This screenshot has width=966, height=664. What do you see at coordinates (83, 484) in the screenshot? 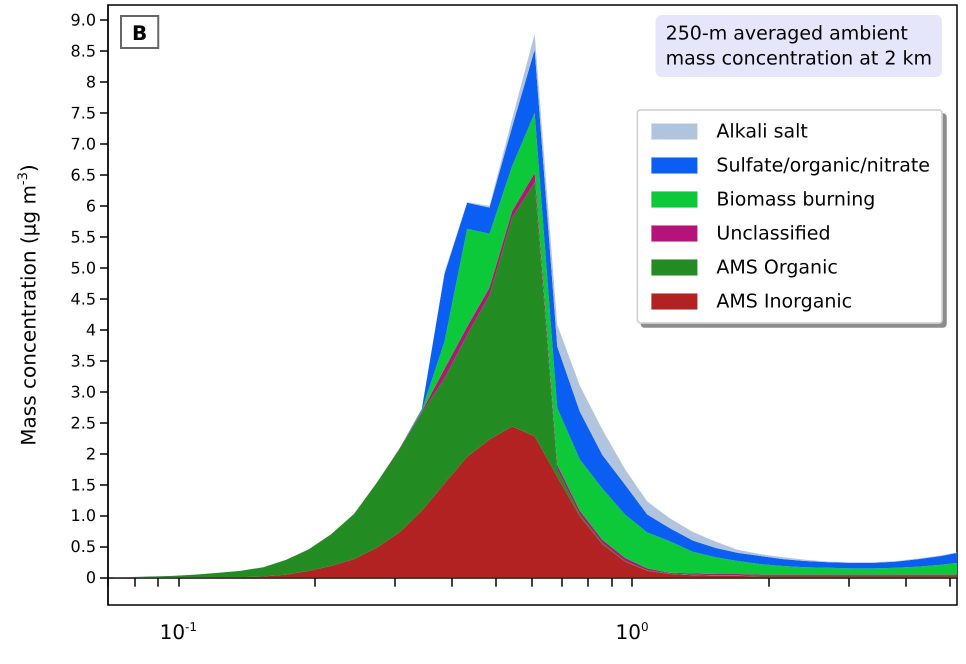
I see `y-tick-label: 1.5` at bounding box center [83, 484].